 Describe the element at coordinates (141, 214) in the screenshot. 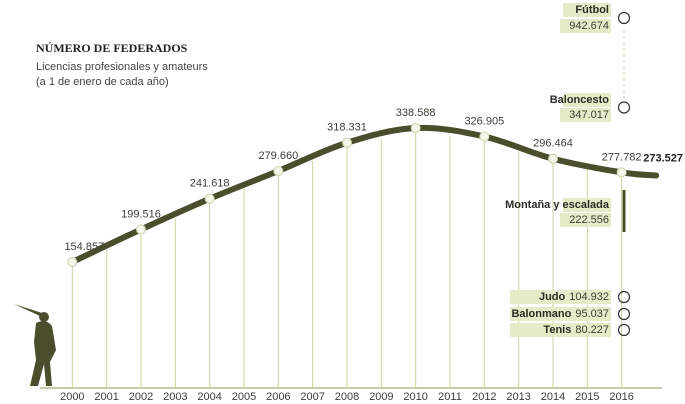

I see `data-label: 199.516` at that location.